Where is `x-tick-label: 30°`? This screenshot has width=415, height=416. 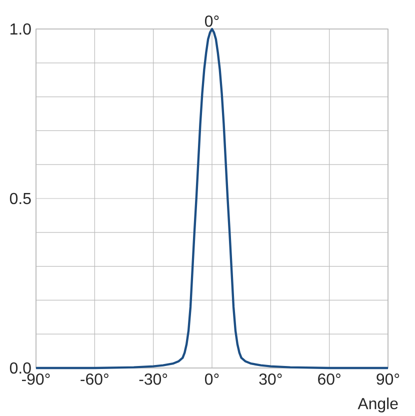
x-tick-label: 30° is located at coordinates (270, 379).